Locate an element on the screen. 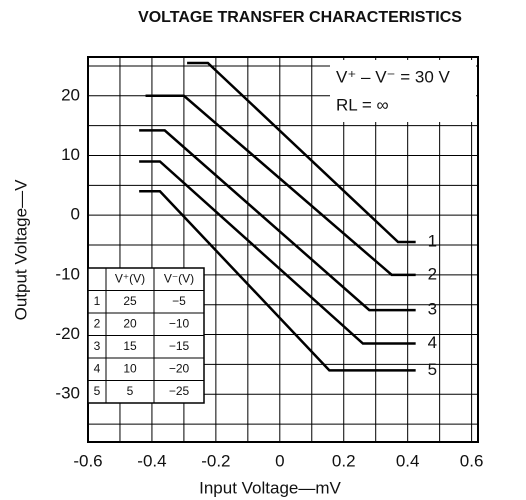  y-axis-label: Output Voltage—V is located at coordinates (20, 249).